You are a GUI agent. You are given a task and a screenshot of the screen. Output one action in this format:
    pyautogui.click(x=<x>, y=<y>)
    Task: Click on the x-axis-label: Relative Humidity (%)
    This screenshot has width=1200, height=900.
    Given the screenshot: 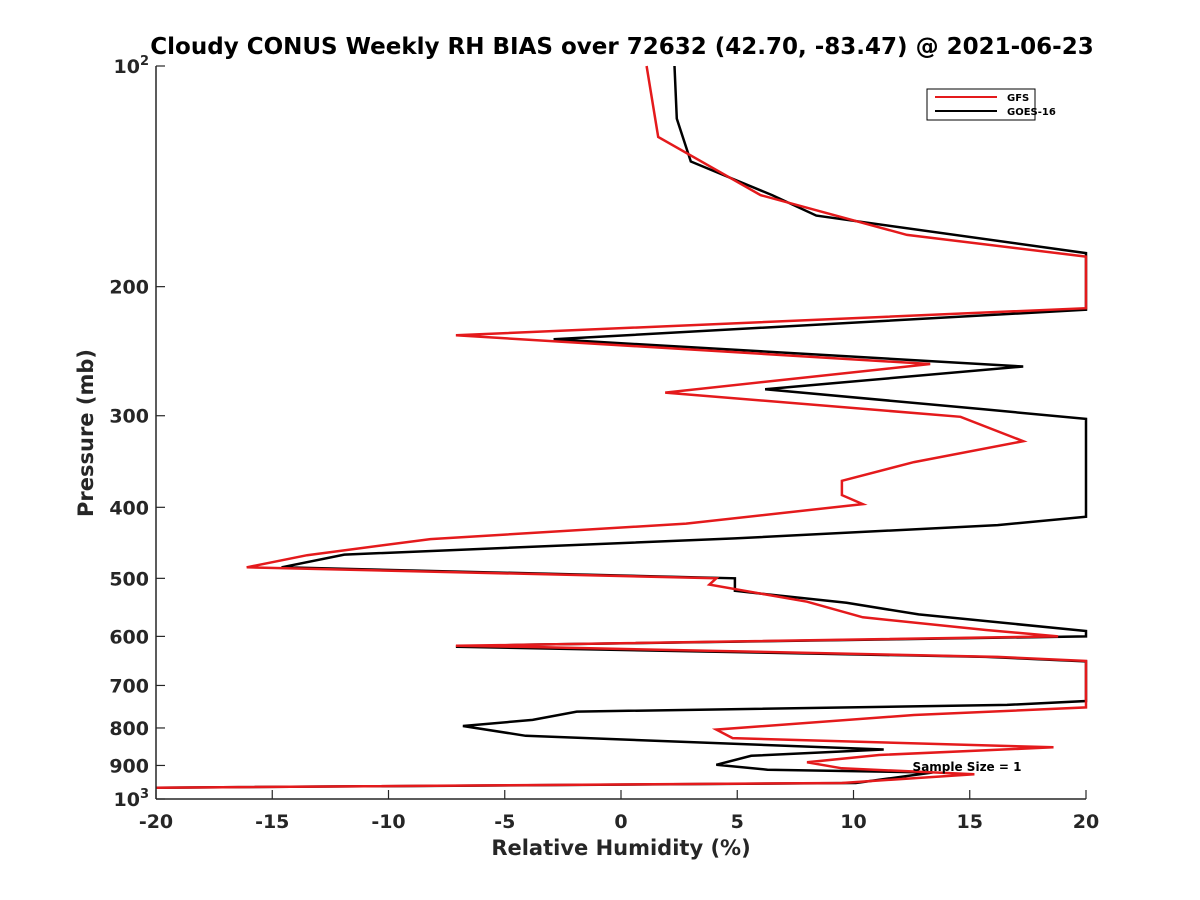 What is the action you would take?
    pyautogui.click(x=620, y=848)
    